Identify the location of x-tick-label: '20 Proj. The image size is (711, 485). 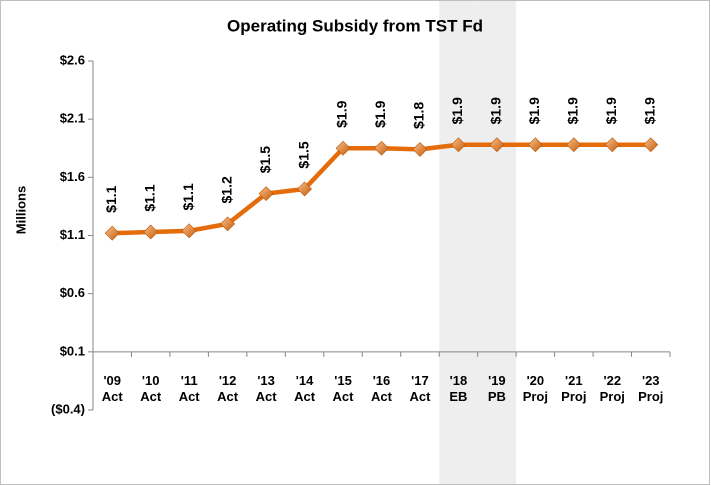
(535, 388).